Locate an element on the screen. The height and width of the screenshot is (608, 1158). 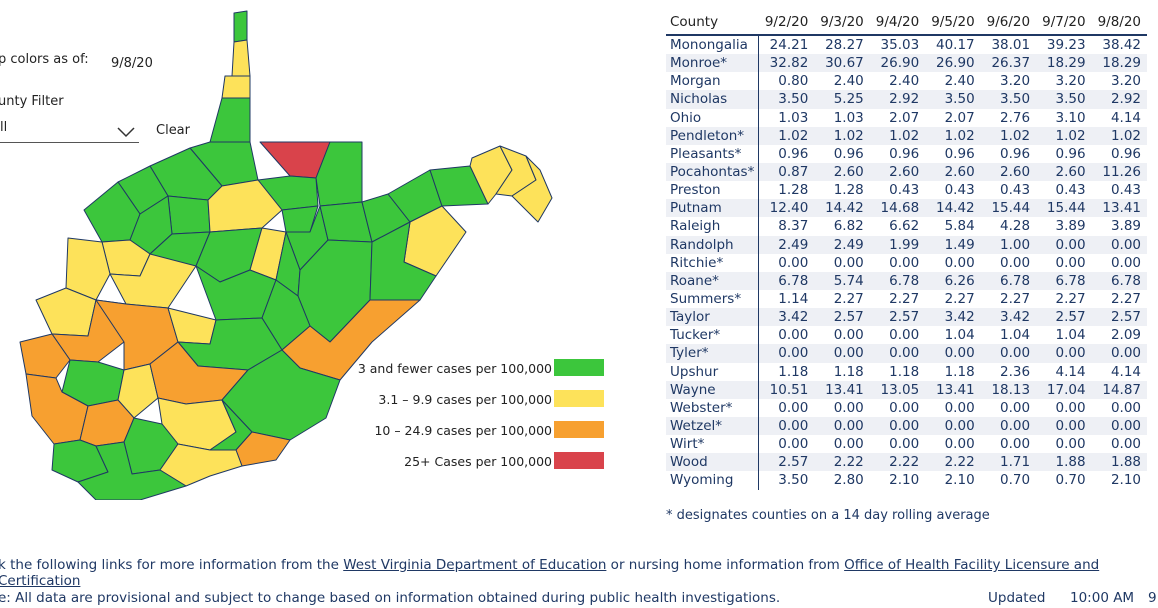
column-header-date: 9/8/20 is located at coordinates (1119, 22).